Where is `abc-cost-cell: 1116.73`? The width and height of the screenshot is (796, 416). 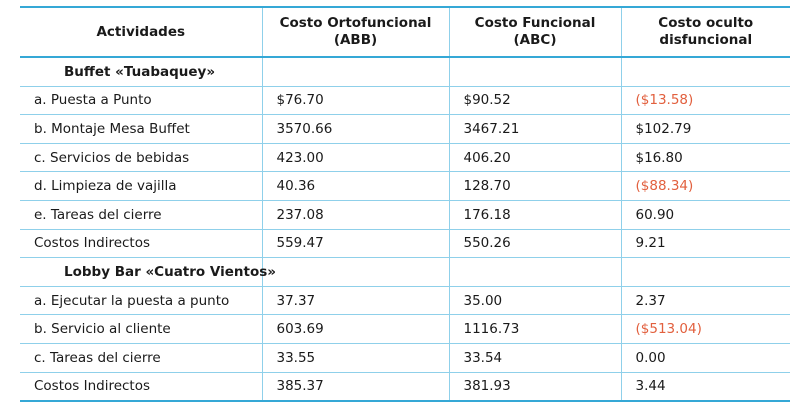 abc-cost-cell: 1116.73 is located at coordinates (534, 329).